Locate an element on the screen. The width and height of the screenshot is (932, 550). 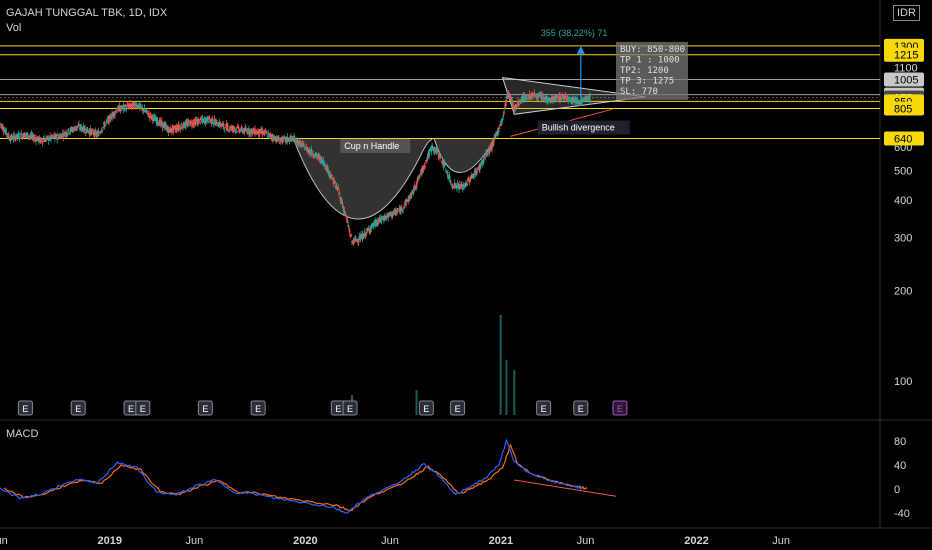
time-tick-label: Jun is located at coordinates (4, 541).